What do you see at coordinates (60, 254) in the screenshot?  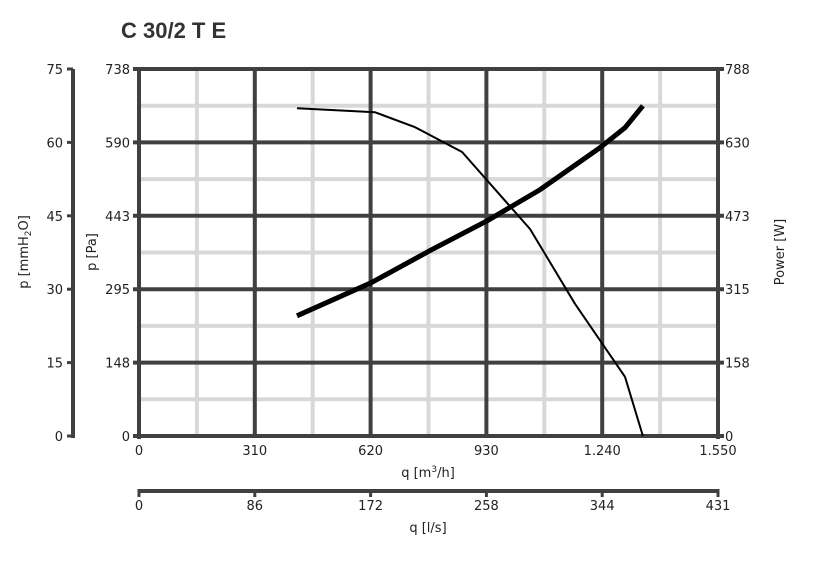 I see `y-axis-mmh2o: 75 60 45 30 15 0` at bounding box center [60, 254].